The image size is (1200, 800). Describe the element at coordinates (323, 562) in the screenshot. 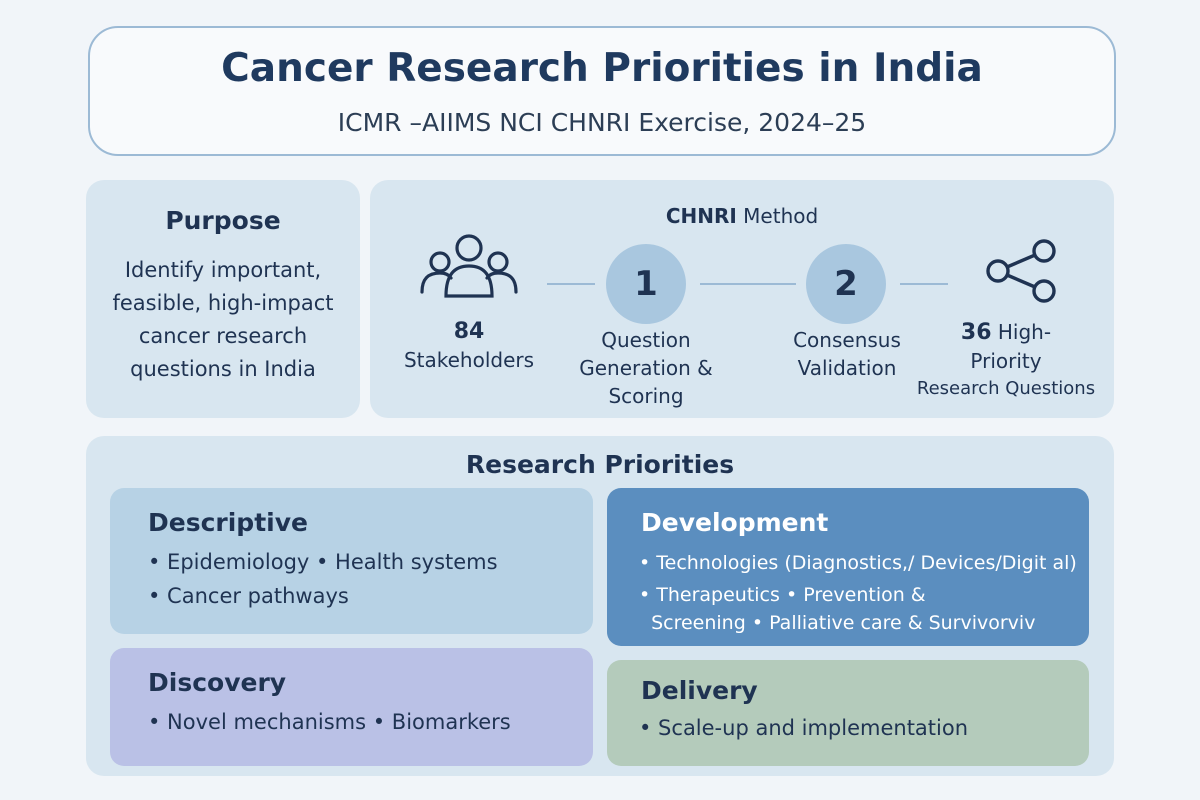

I see `descriptive-line: • Epidemiology • Health systems` at that location.